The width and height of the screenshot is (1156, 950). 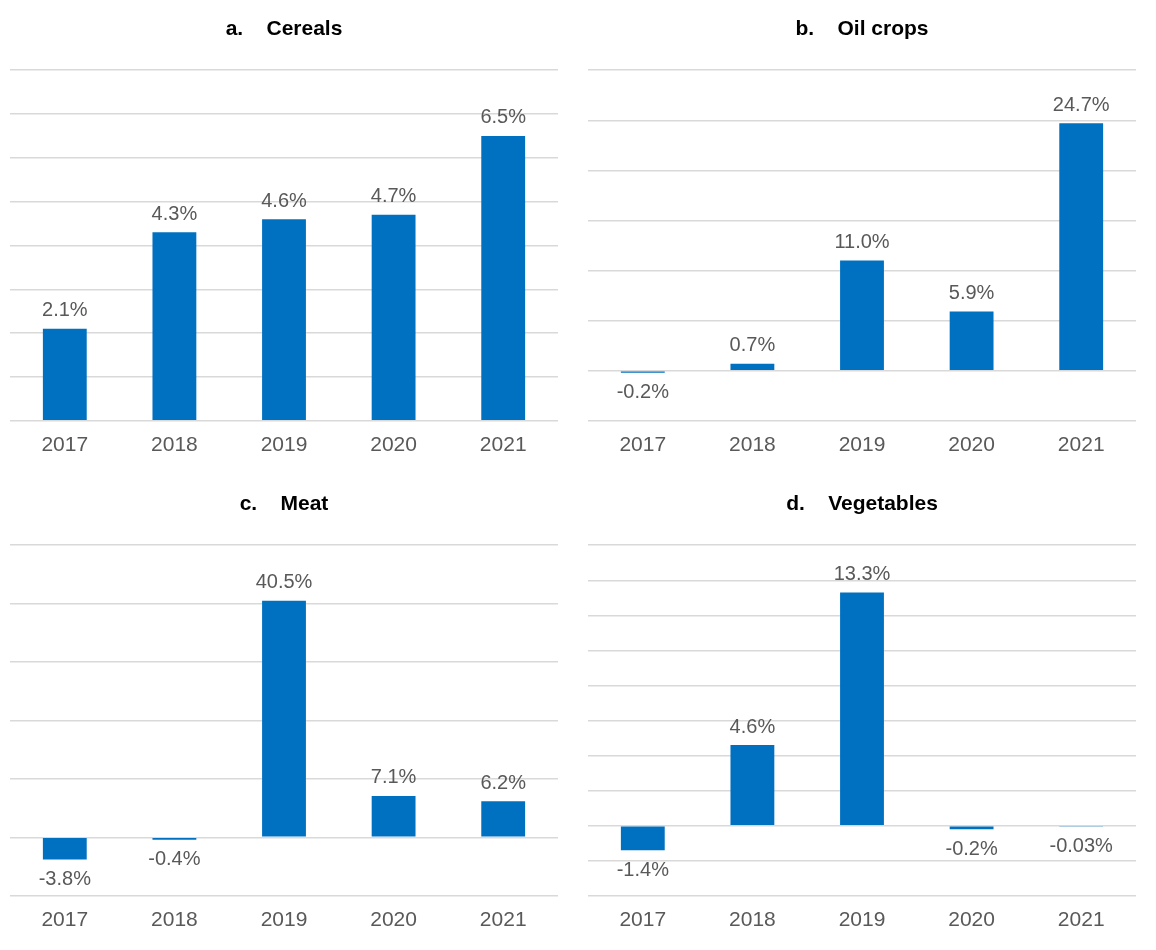 I want to click on data-label: 5.9%, so click(x=971, y=292).